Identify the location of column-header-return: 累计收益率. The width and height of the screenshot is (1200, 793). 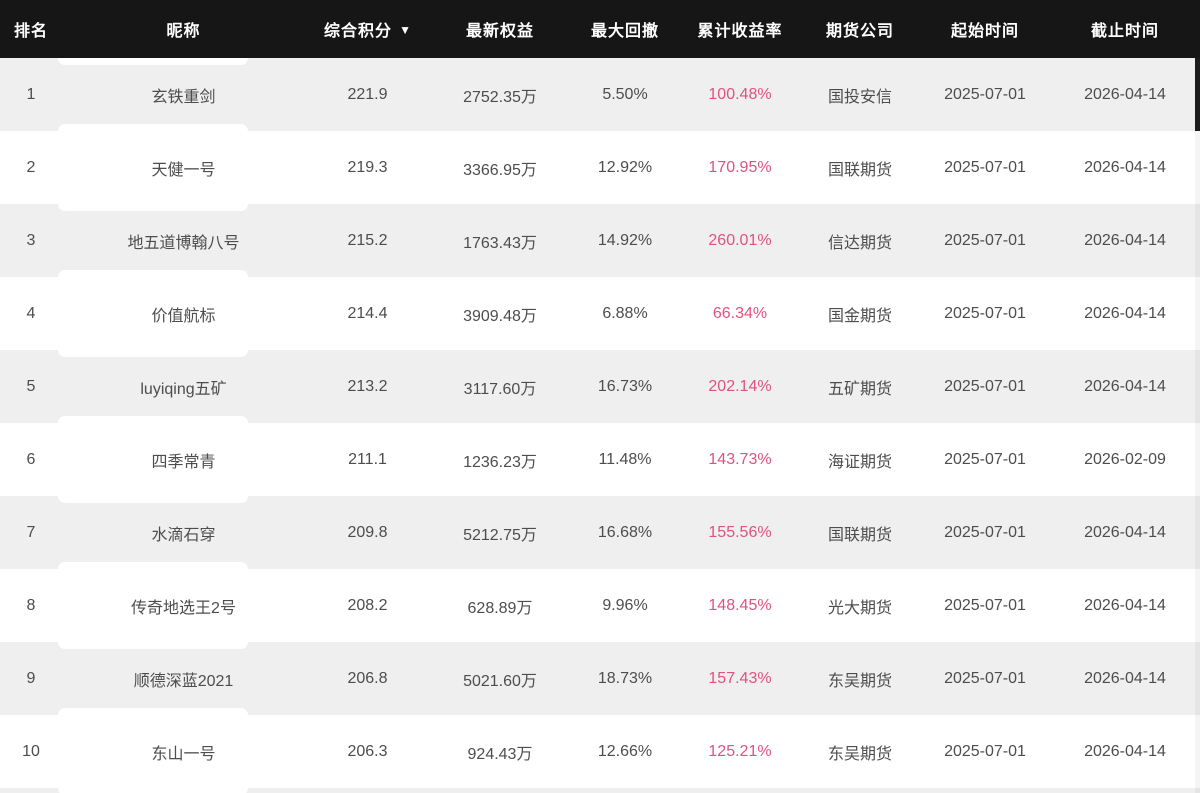
(740, 29).